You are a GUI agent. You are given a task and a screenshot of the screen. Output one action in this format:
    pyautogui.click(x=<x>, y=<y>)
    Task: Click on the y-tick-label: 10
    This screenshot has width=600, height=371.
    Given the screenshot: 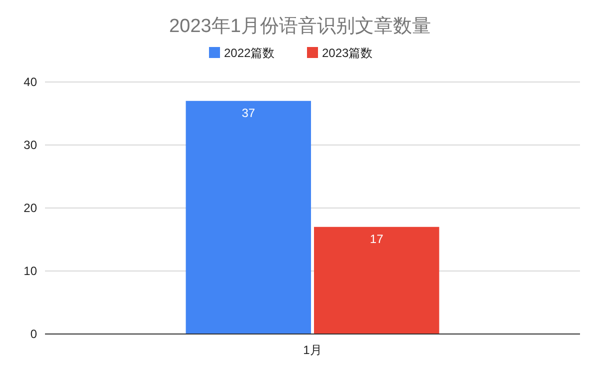 What is the action you would take?
    pyautogui.click(x=31, y=271)
    